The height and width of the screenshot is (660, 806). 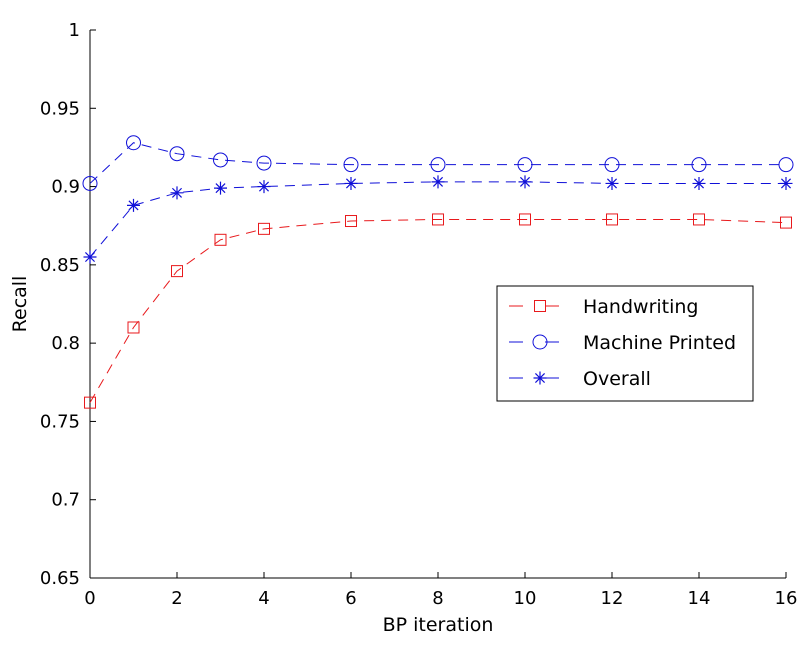 I want to click on legend-entry: Handwriting, so click(x=604, y=307).